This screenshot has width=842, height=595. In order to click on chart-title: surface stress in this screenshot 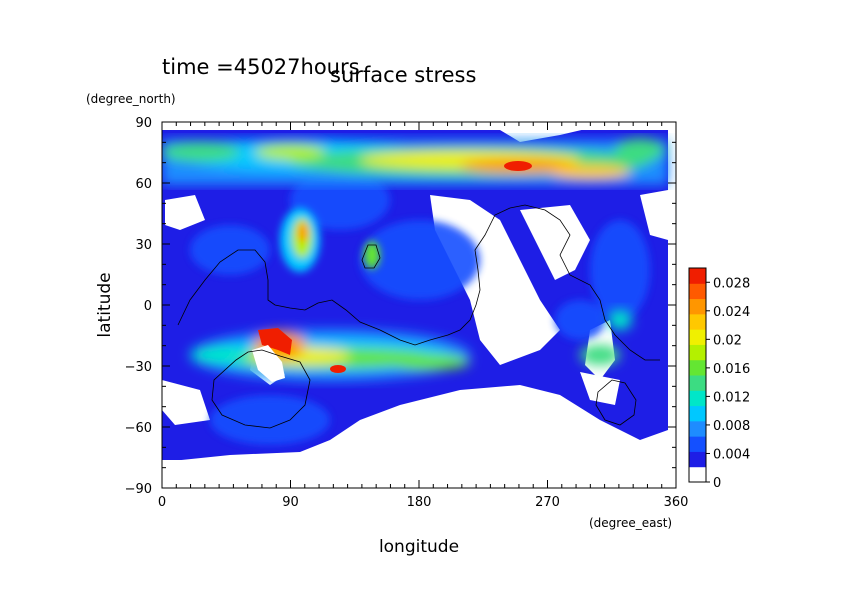, I will do `click(403, 75)`.